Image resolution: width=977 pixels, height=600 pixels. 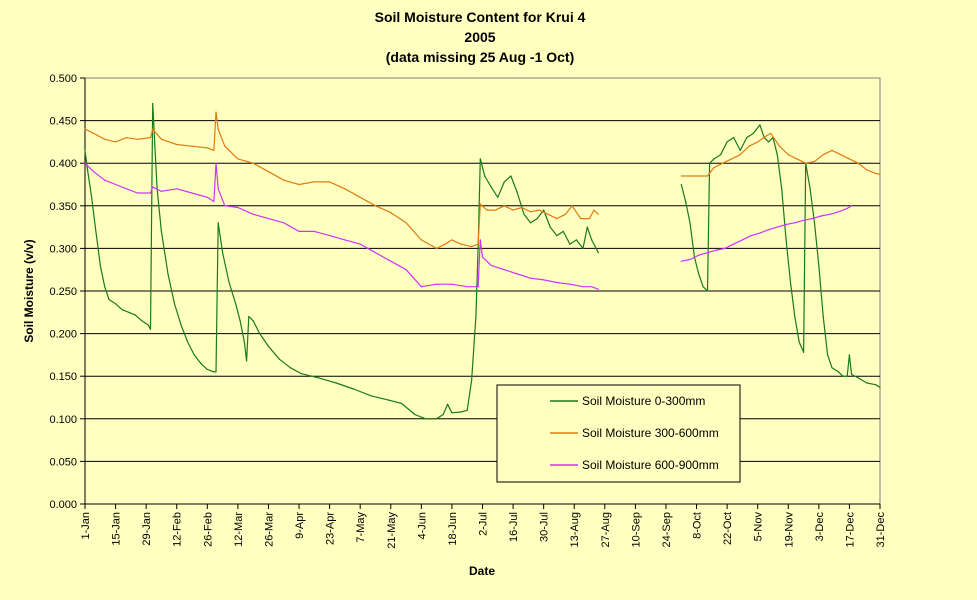 I want to click on legend-label-2: Soil Moisture 600-900mm, so click(x=650, y=465).